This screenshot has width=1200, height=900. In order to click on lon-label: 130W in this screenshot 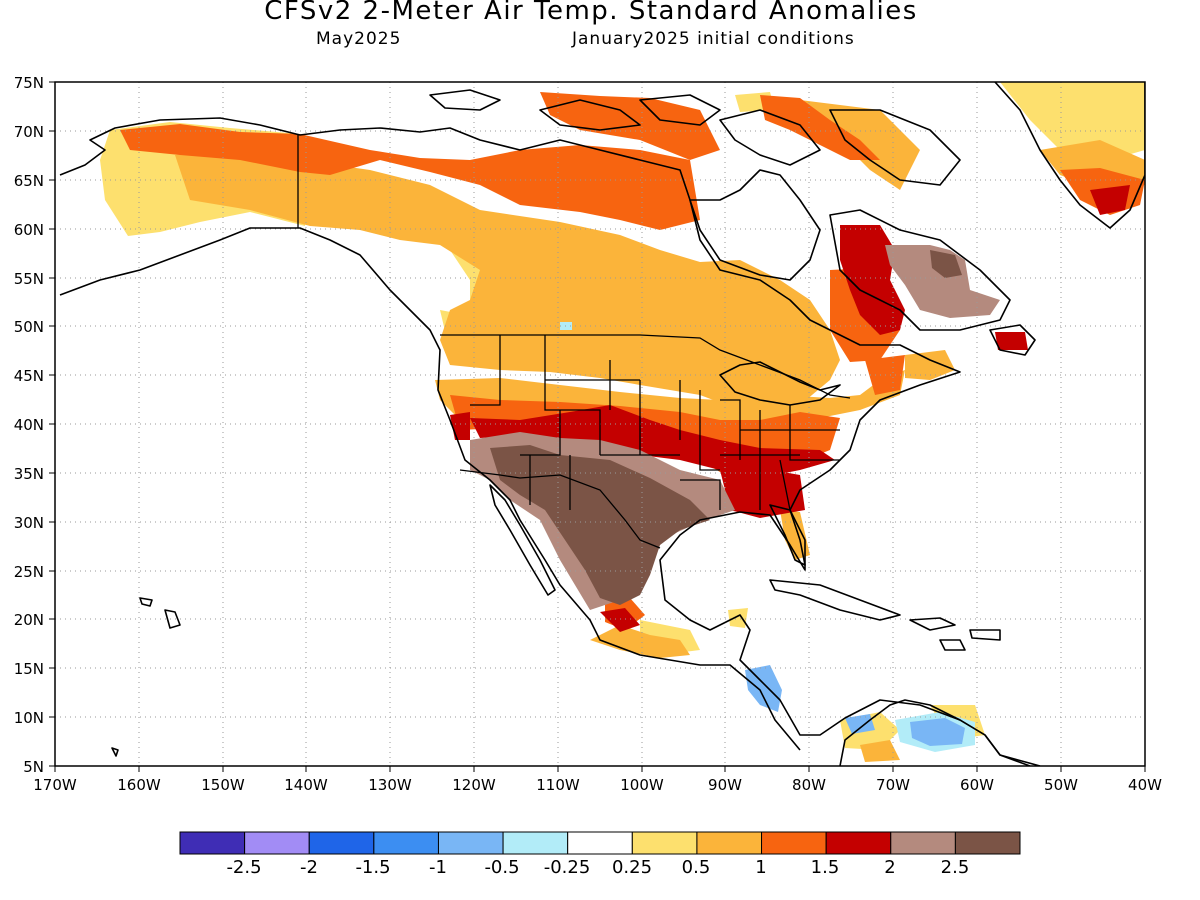, I will do `click(390, 785)`.